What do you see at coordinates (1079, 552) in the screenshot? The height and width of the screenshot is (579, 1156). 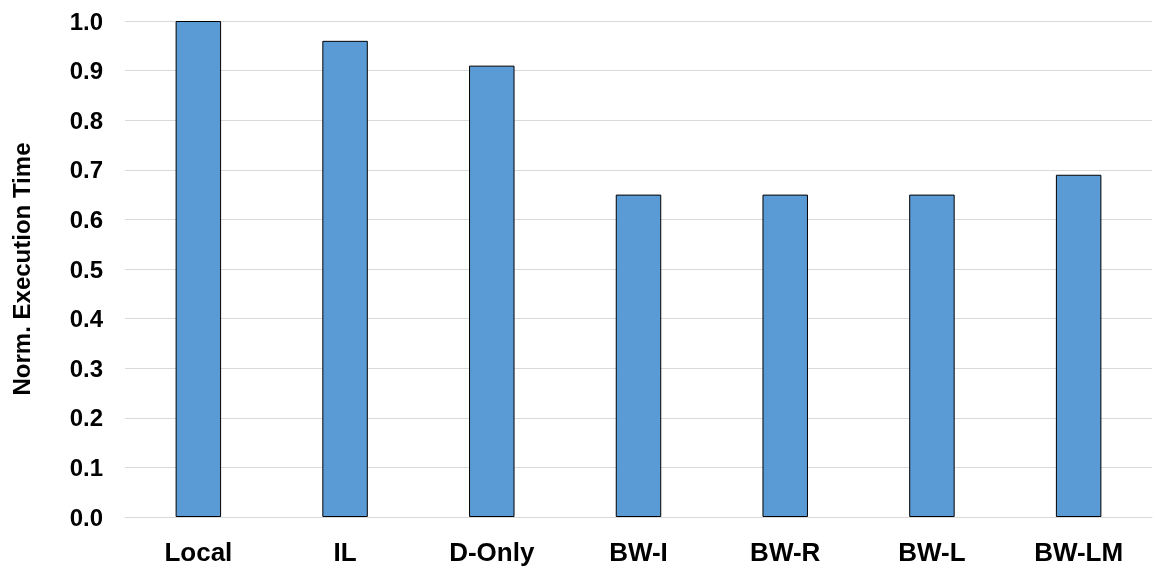 I see `x-tick-label: BW-LM` at bounding box center [1079, 552].